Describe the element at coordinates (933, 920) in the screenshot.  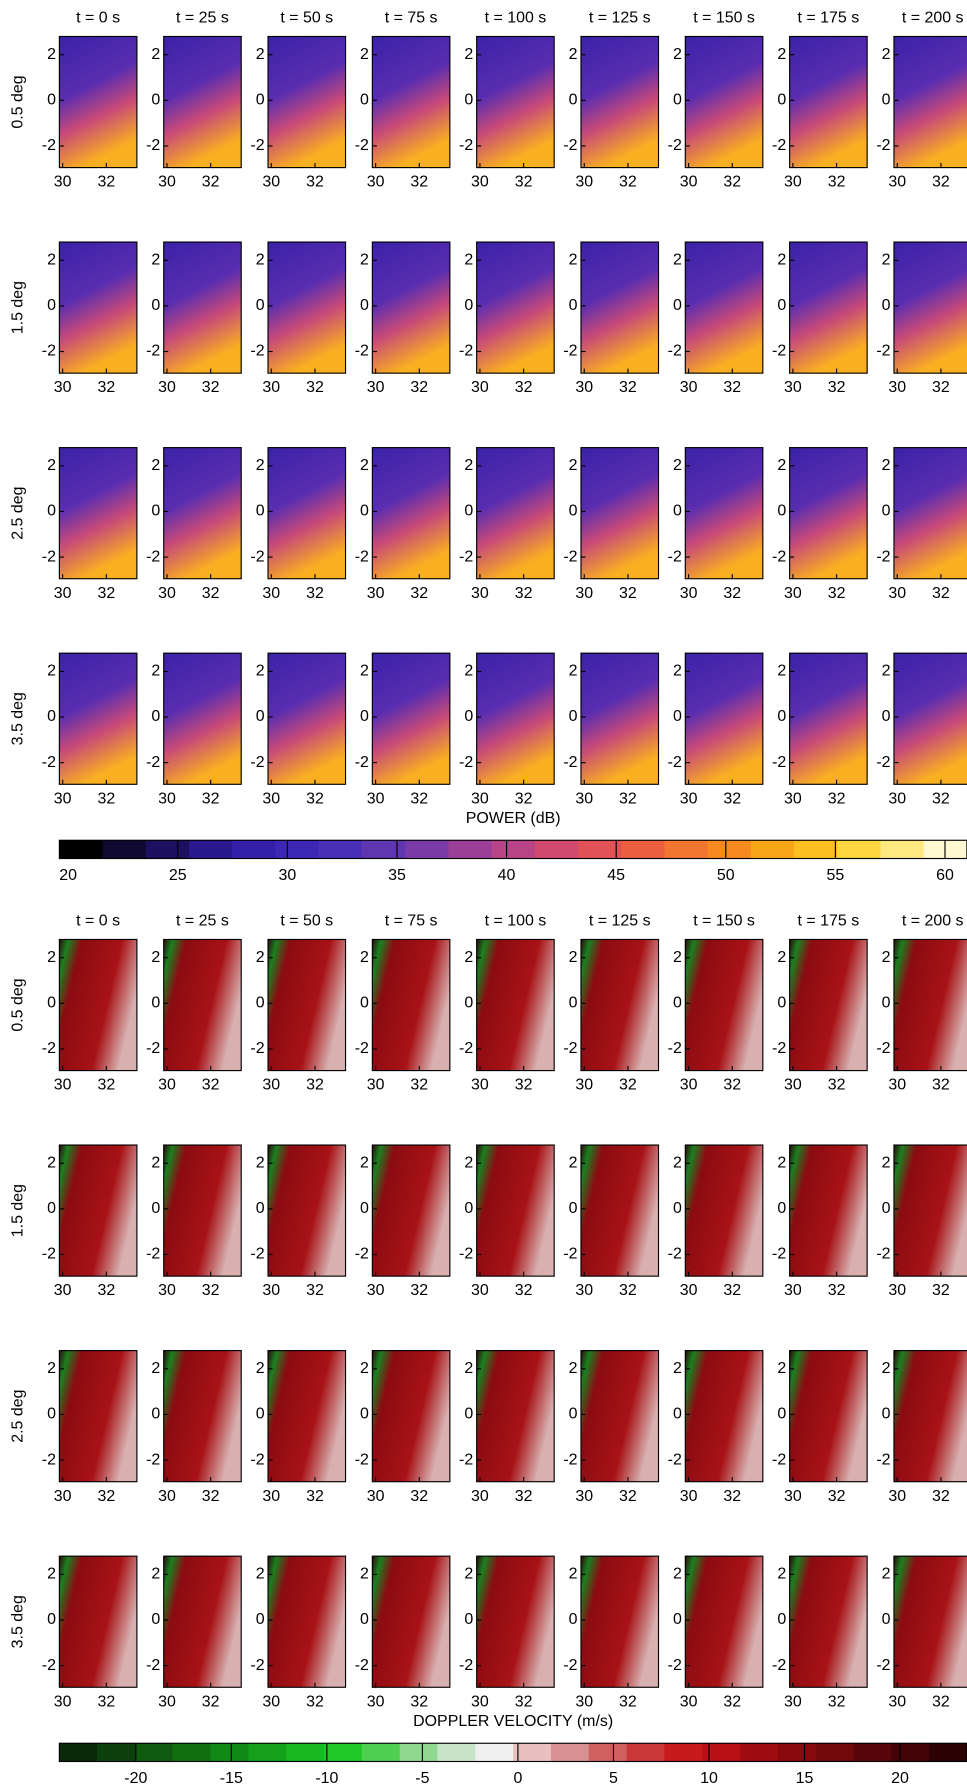
I see `column-title: t = 200 s` at that location.